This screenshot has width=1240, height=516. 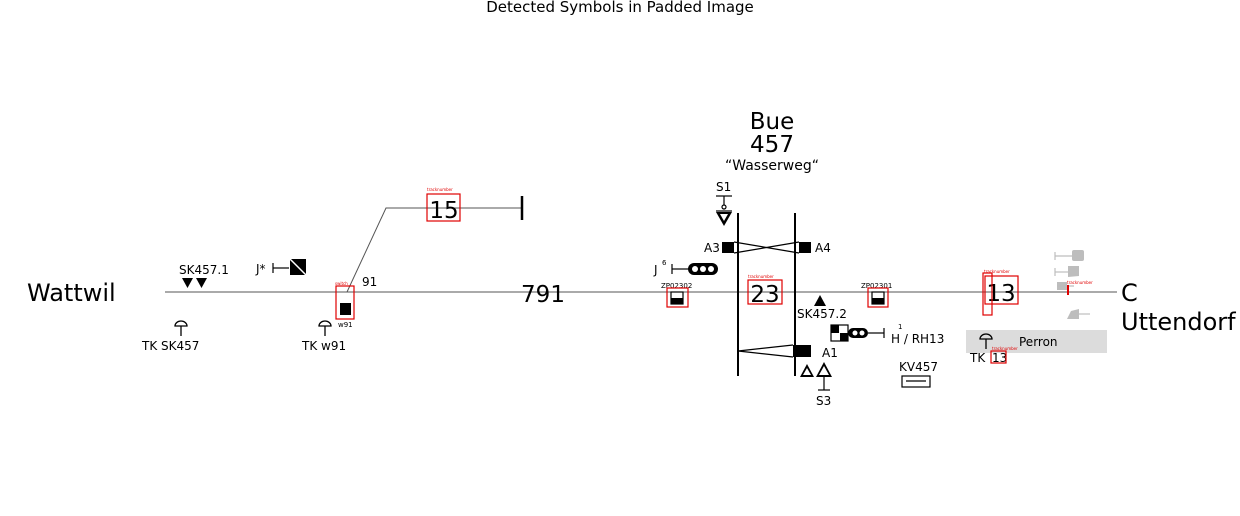 What do you see at coordinates (694, 269) in the screenshot?
I see `signal-j6-icon` at bounding box center [694, 269].